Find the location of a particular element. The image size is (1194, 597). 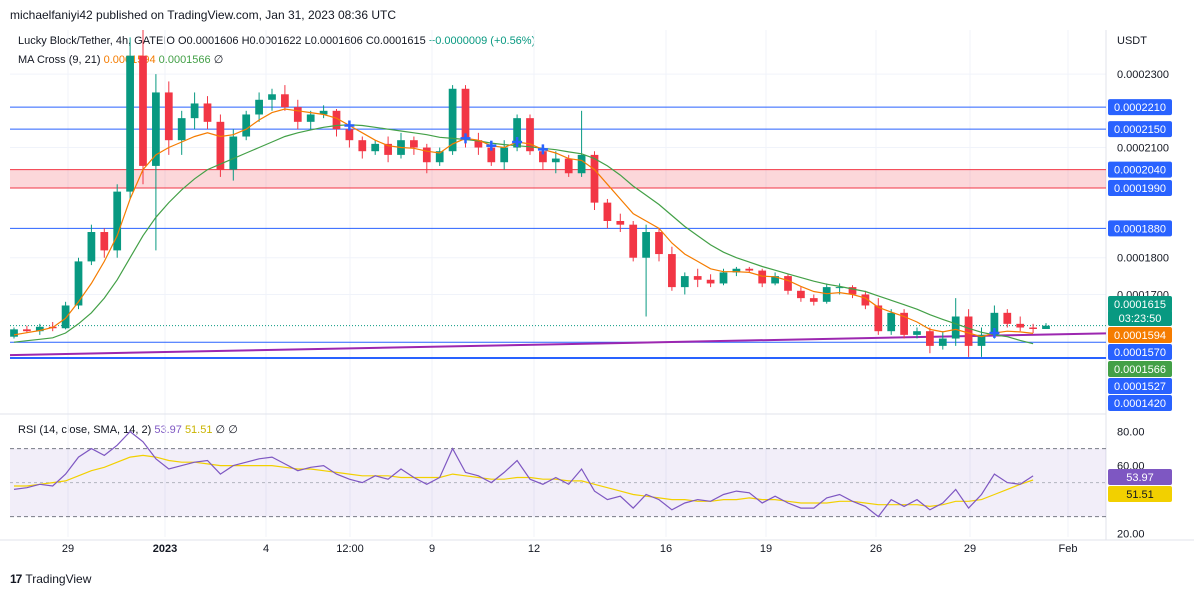

tradingview-brand: TradingView is located at coordinates (58, 579).